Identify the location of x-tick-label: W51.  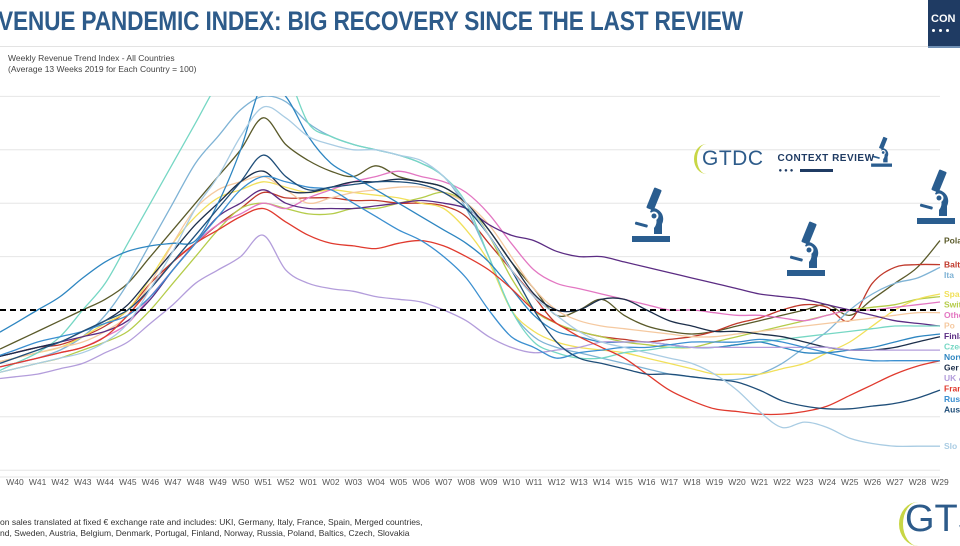
(263, 482).